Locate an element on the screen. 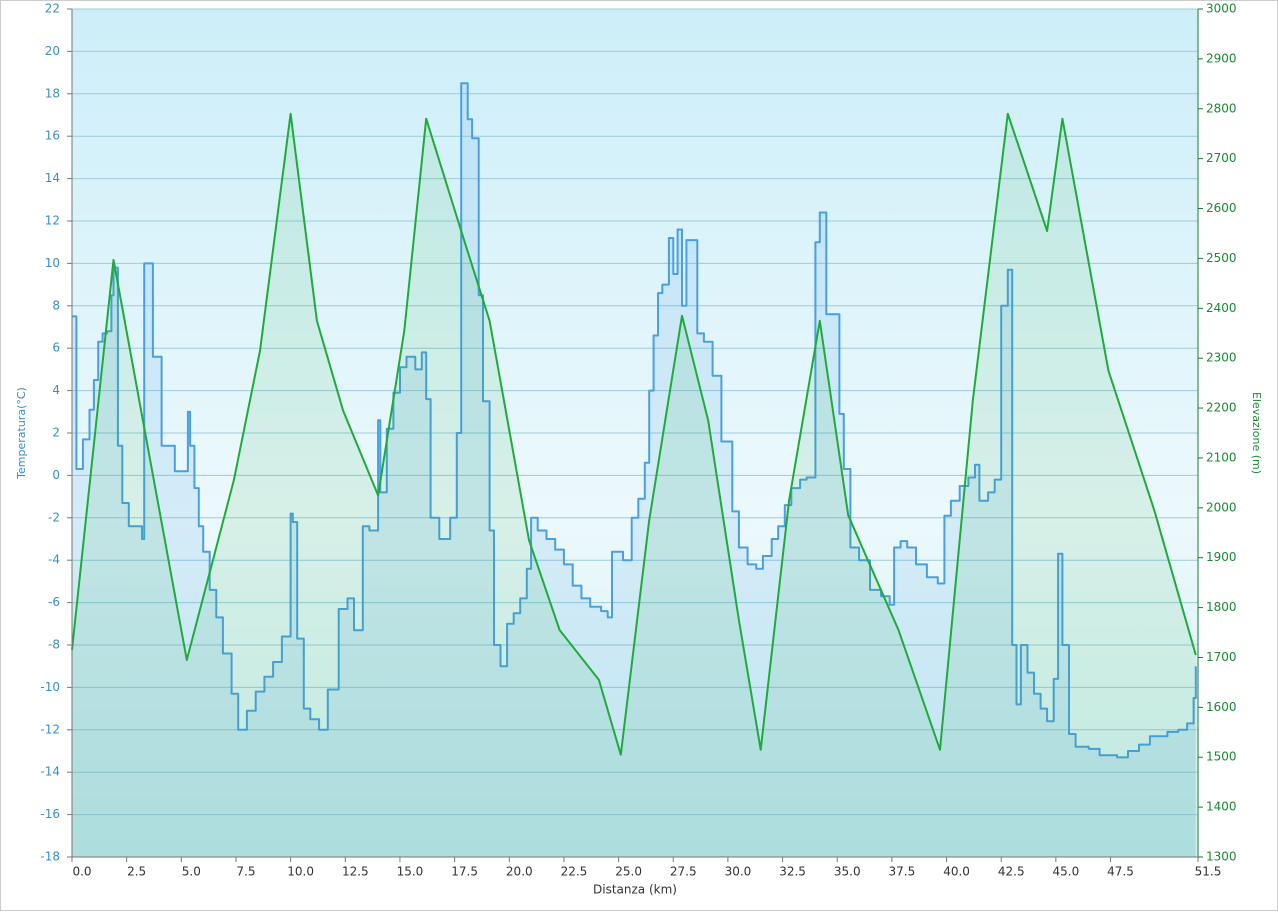 The image size is (1278, 915). y-tick-label: 20 is located at coordinates (52, 51).